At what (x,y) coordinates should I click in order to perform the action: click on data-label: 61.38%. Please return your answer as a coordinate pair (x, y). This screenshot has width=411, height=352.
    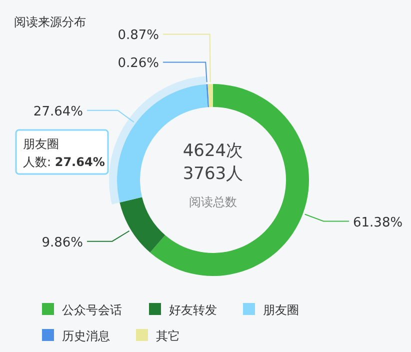
    Looking at the image, I should click on (378, 222).